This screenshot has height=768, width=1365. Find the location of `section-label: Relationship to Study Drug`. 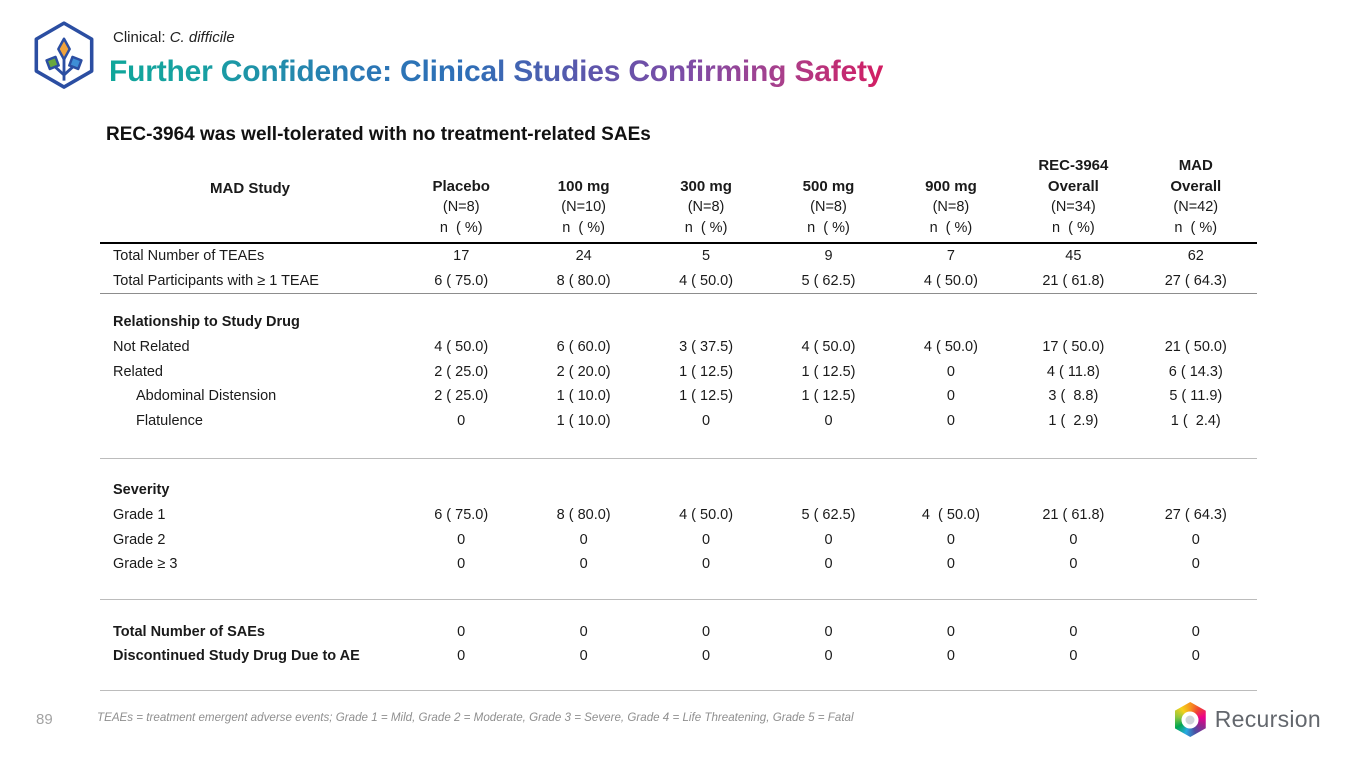

section-label: Relationship to Study Drug is located at coordinates (206, 322).